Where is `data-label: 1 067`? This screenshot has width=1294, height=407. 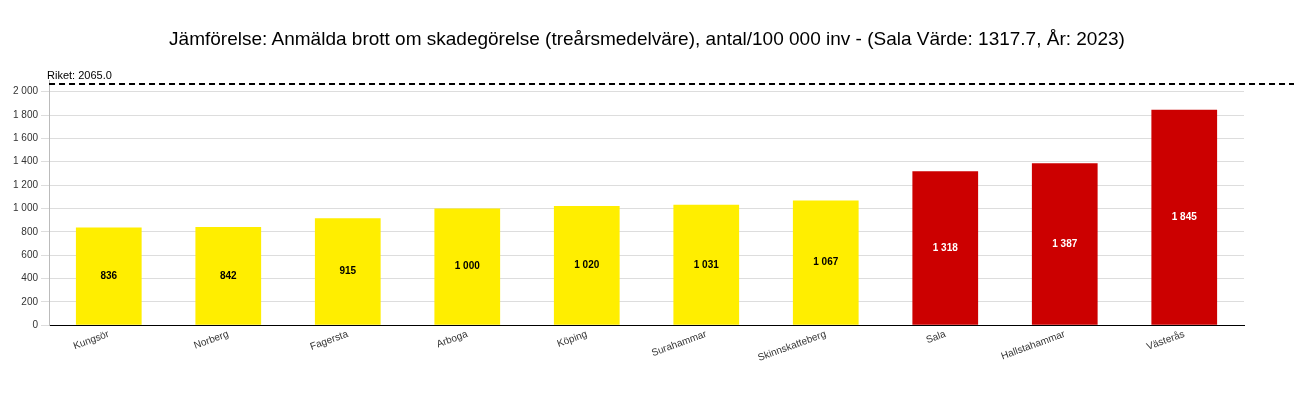
data-label: 1 067 is located at coordinates (826, 262).